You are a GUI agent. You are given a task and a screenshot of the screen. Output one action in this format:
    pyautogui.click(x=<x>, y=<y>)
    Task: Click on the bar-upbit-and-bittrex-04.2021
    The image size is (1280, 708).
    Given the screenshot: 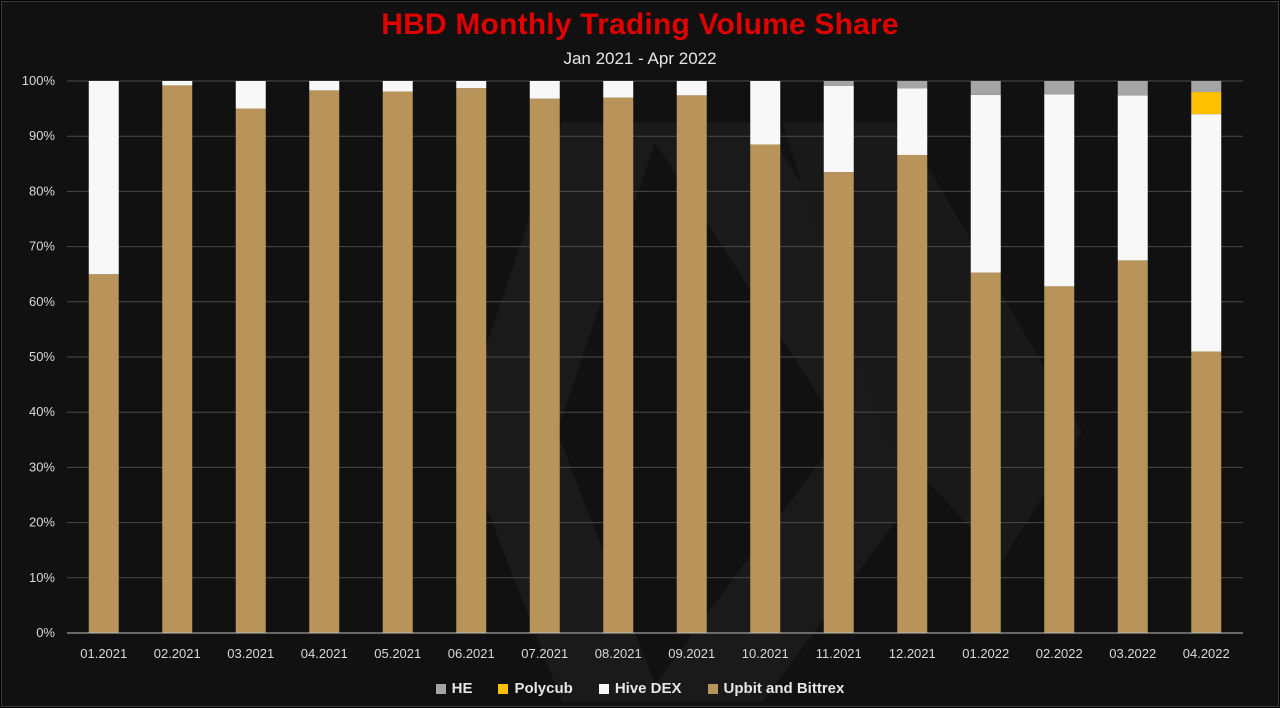 What is the action you would take?
    pyautogui.click(x=324, y=361)
    